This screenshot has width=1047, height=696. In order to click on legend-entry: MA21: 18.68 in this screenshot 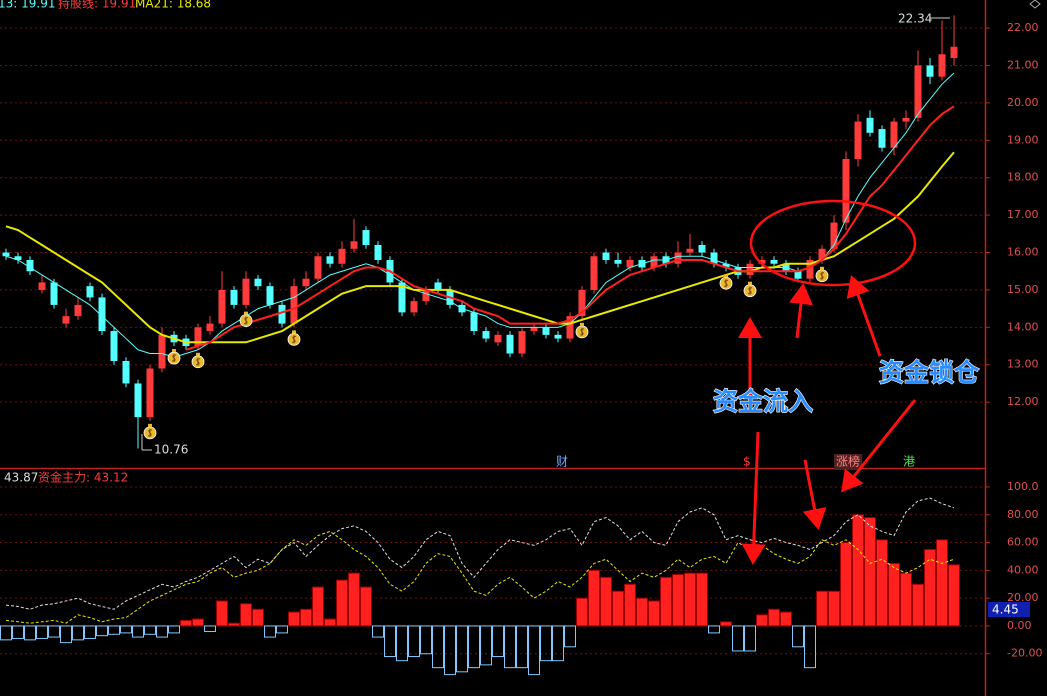, I will do `click(173, 5)`.